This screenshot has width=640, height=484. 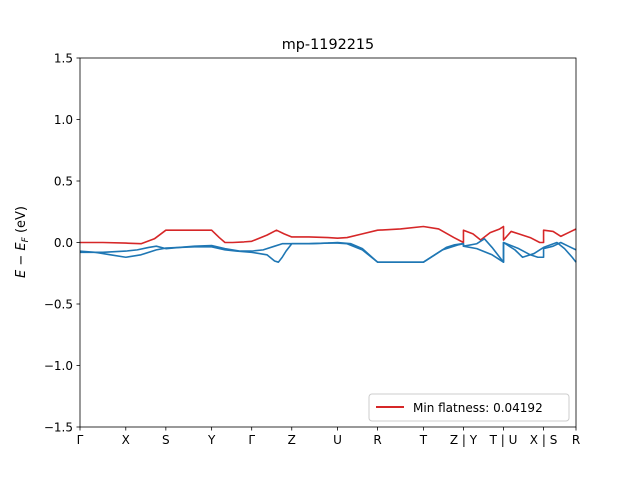 What do you see at coordinates (292, 440) in the screenshot?
I see `x-tick-label: Z` at bounding box center [292, 440].